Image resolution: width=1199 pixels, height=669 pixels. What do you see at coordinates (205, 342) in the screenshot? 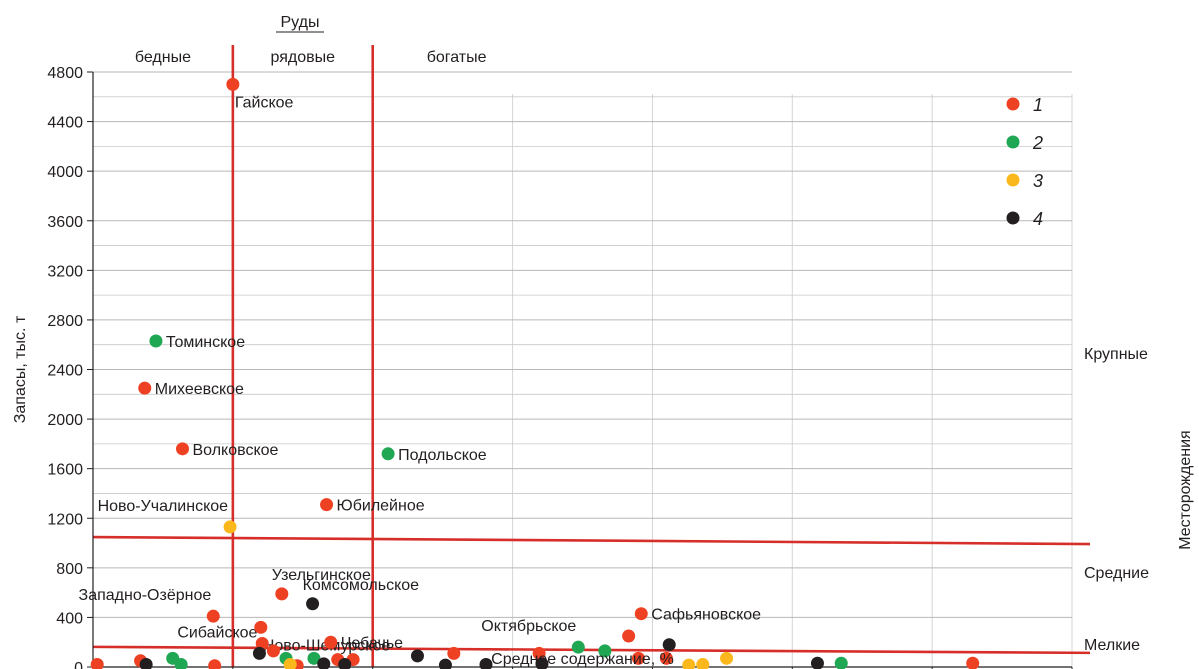
I see `point-label: Томинское` at bounding box center [205, 342].